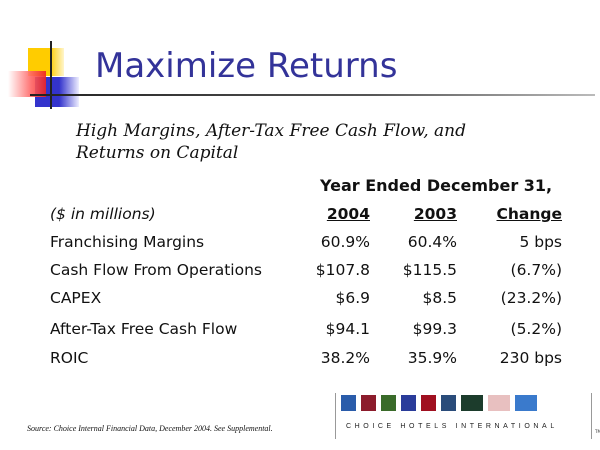 The height and width of the screenshot is (450, 600). I want to click on cell-value: $107.8, so click(342, 270).